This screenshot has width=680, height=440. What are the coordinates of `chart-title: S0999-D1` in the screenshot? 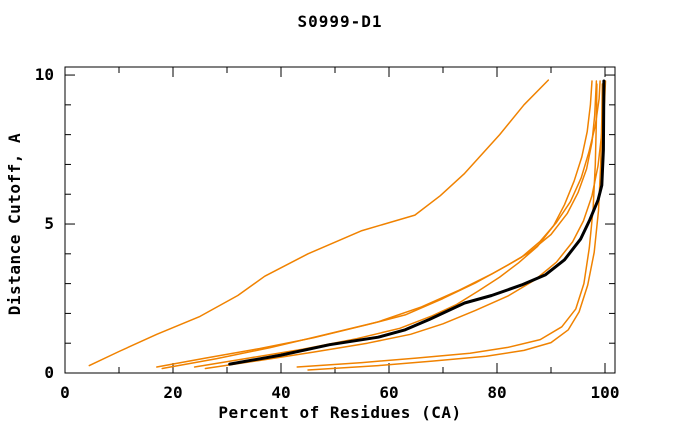 It's located at (340, 21).